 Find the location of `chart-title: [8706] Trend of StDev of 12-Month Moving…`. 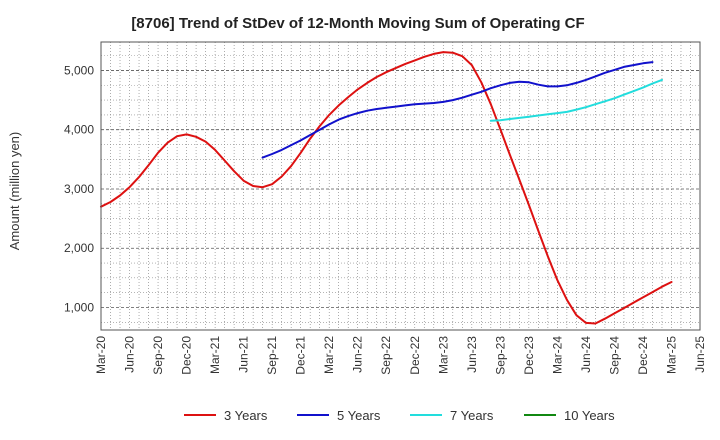

chart-title: [8706] Trend of StDev of 12-Month Moving… is located at coordinates (357, 23).